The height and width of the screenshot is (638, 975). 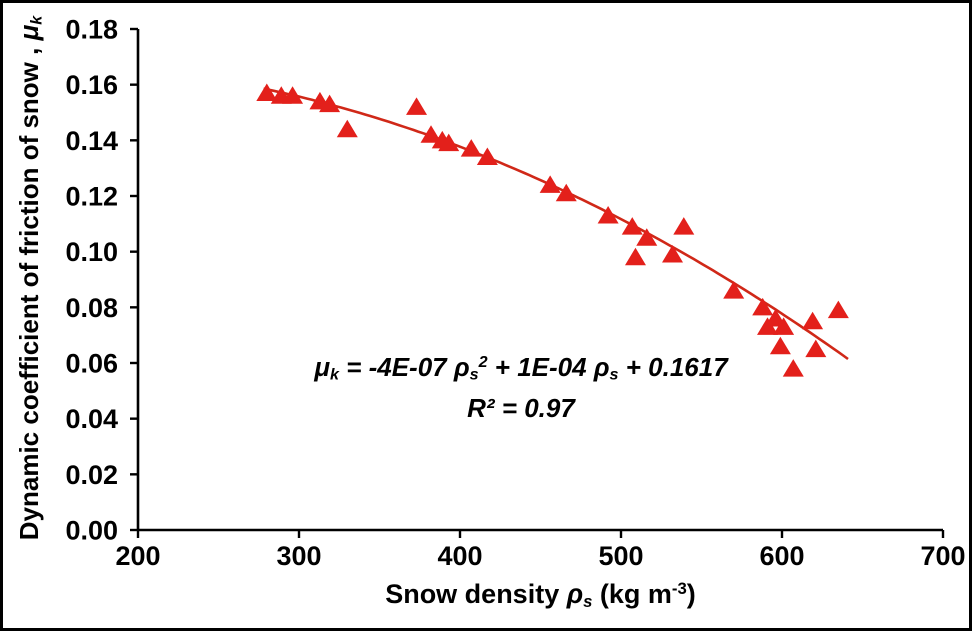 I want to click on mu-subscript: k, so click(x=36, y=20).